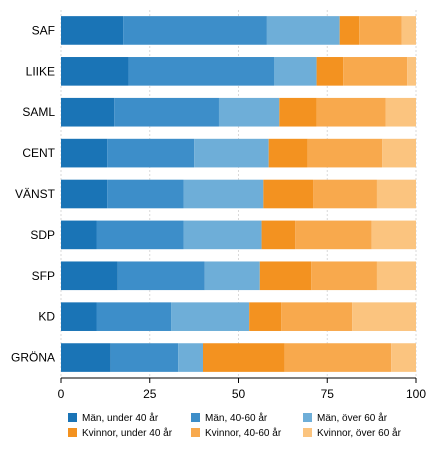  What do you see at coordinates (38, 153) in the screenshot?
I see `y-tick-label: CENT` at bounding box center [38, 153].